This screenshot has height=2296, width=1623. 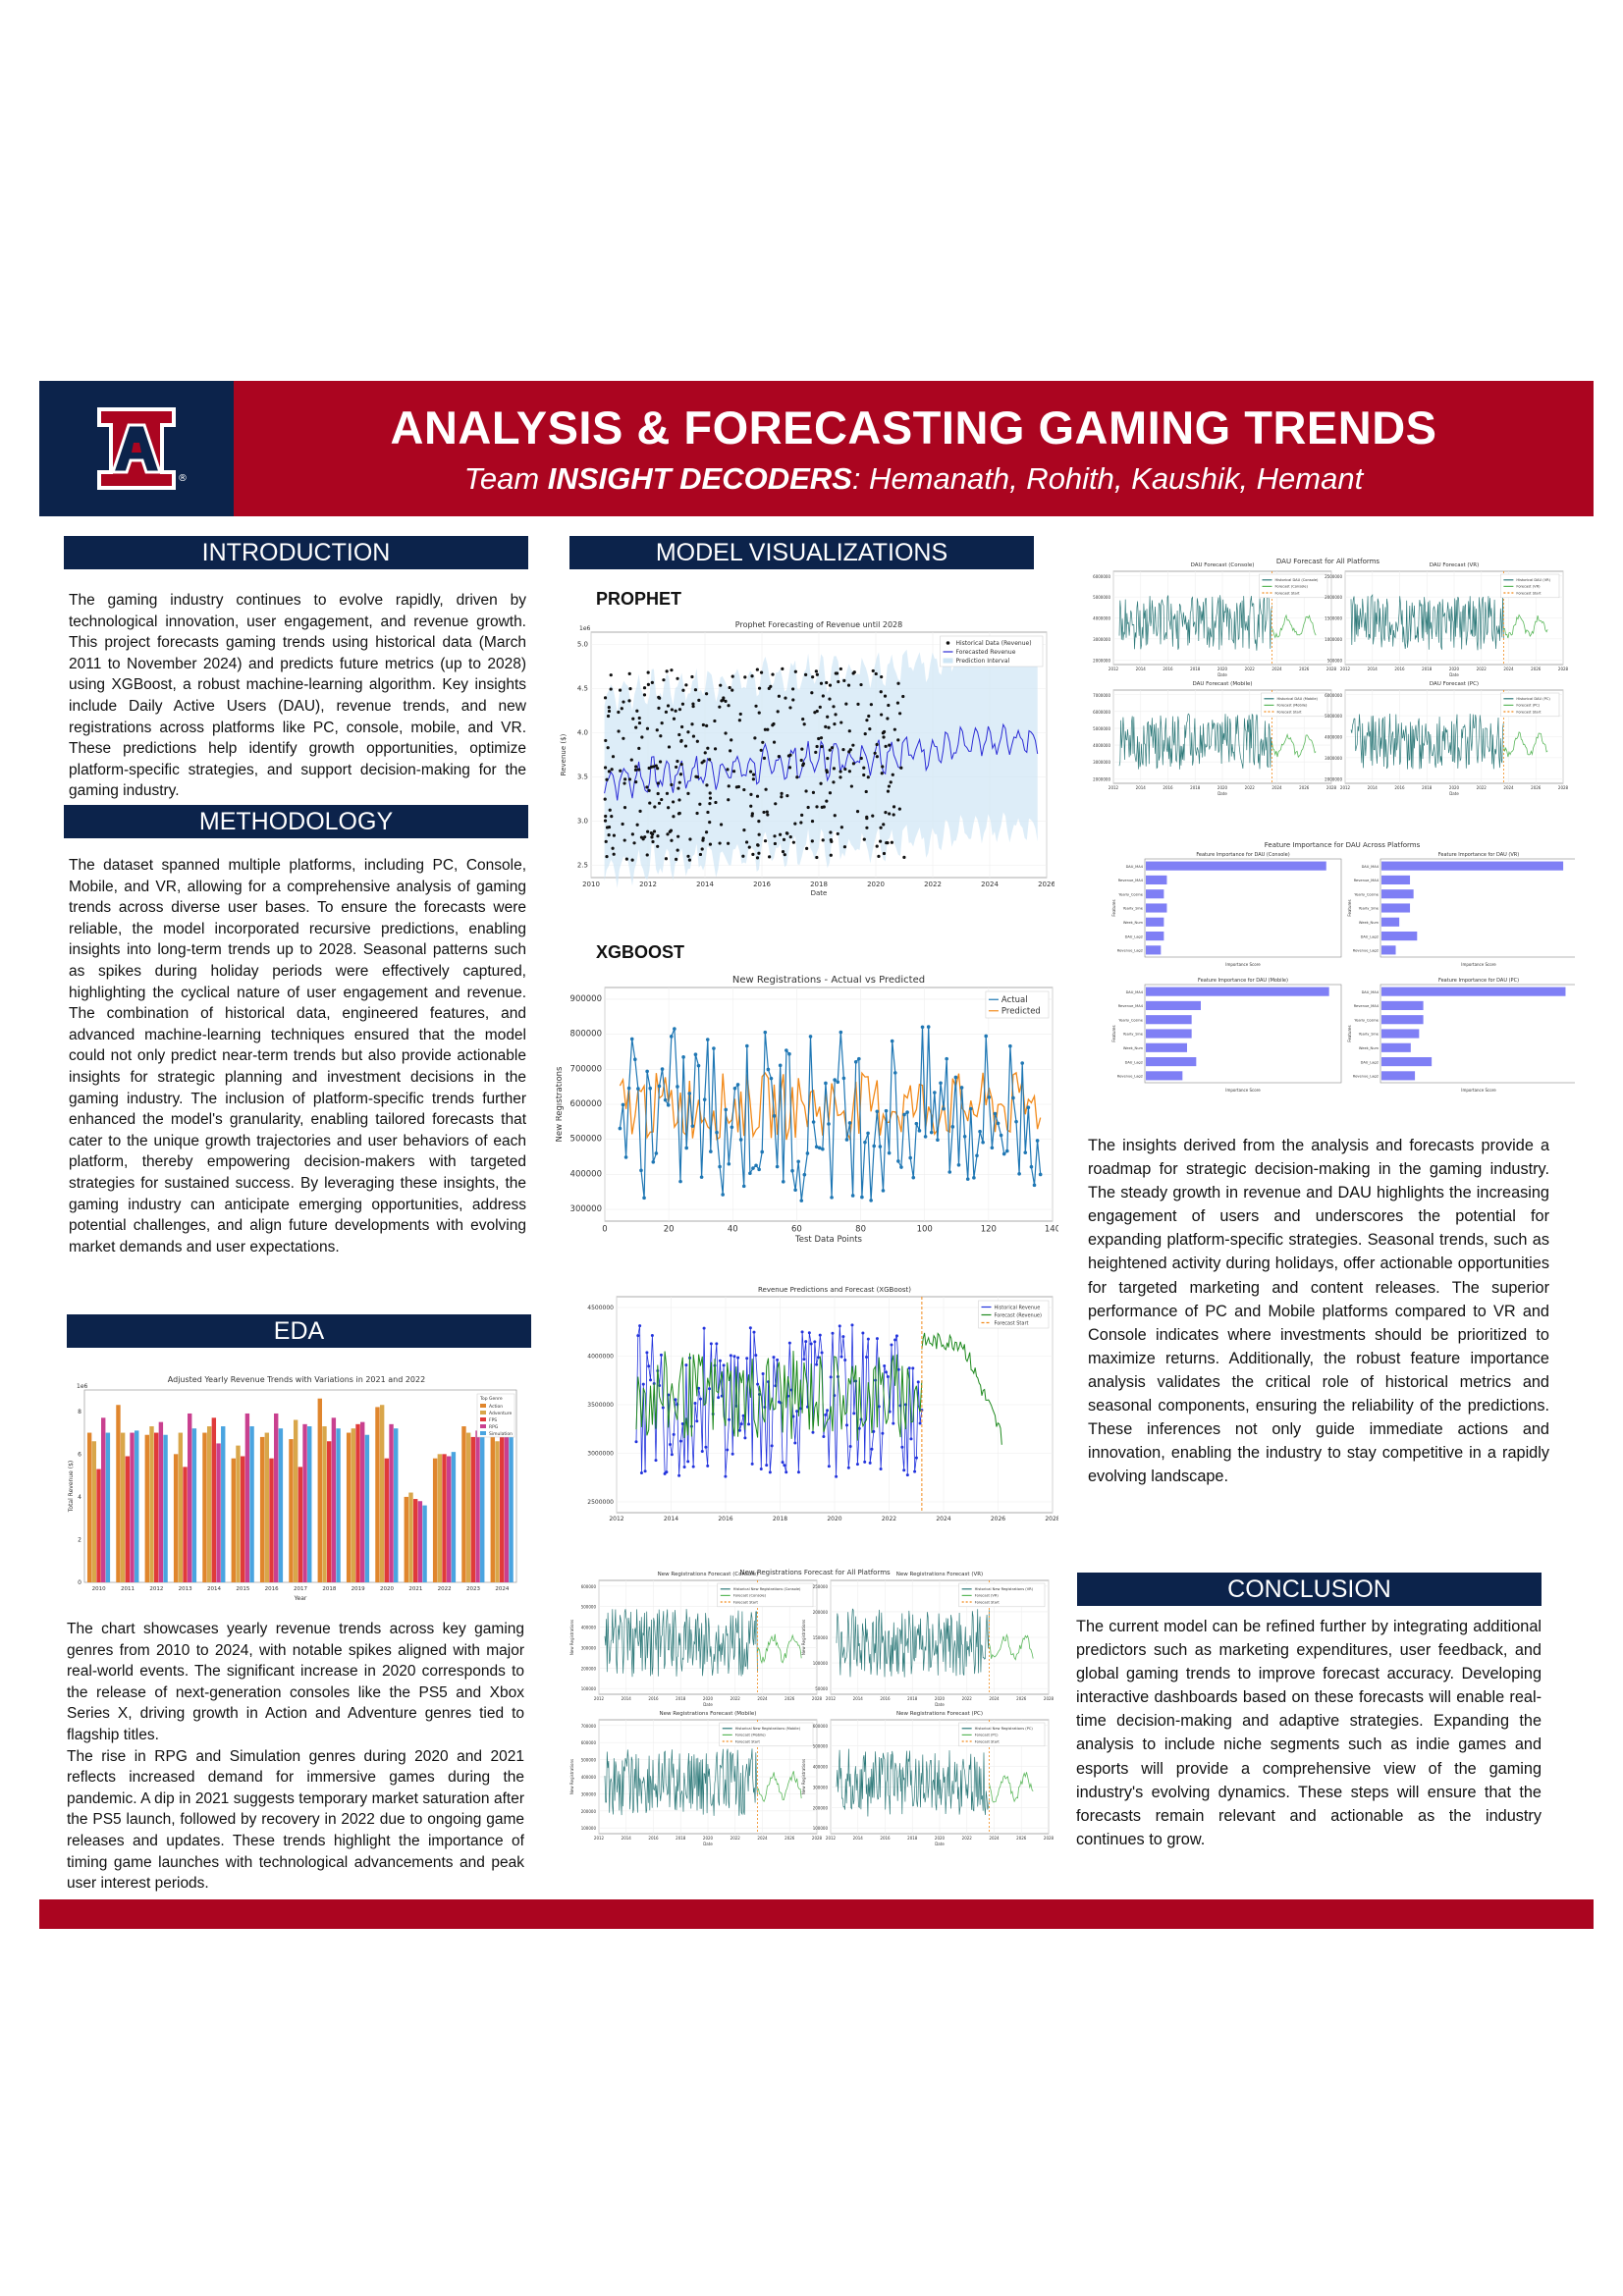 What do you see at coordinates (1134, 936) in the screenshot?
I see `fi-feature-label: DAU_Lag2` at bounding box center [1134, 936].